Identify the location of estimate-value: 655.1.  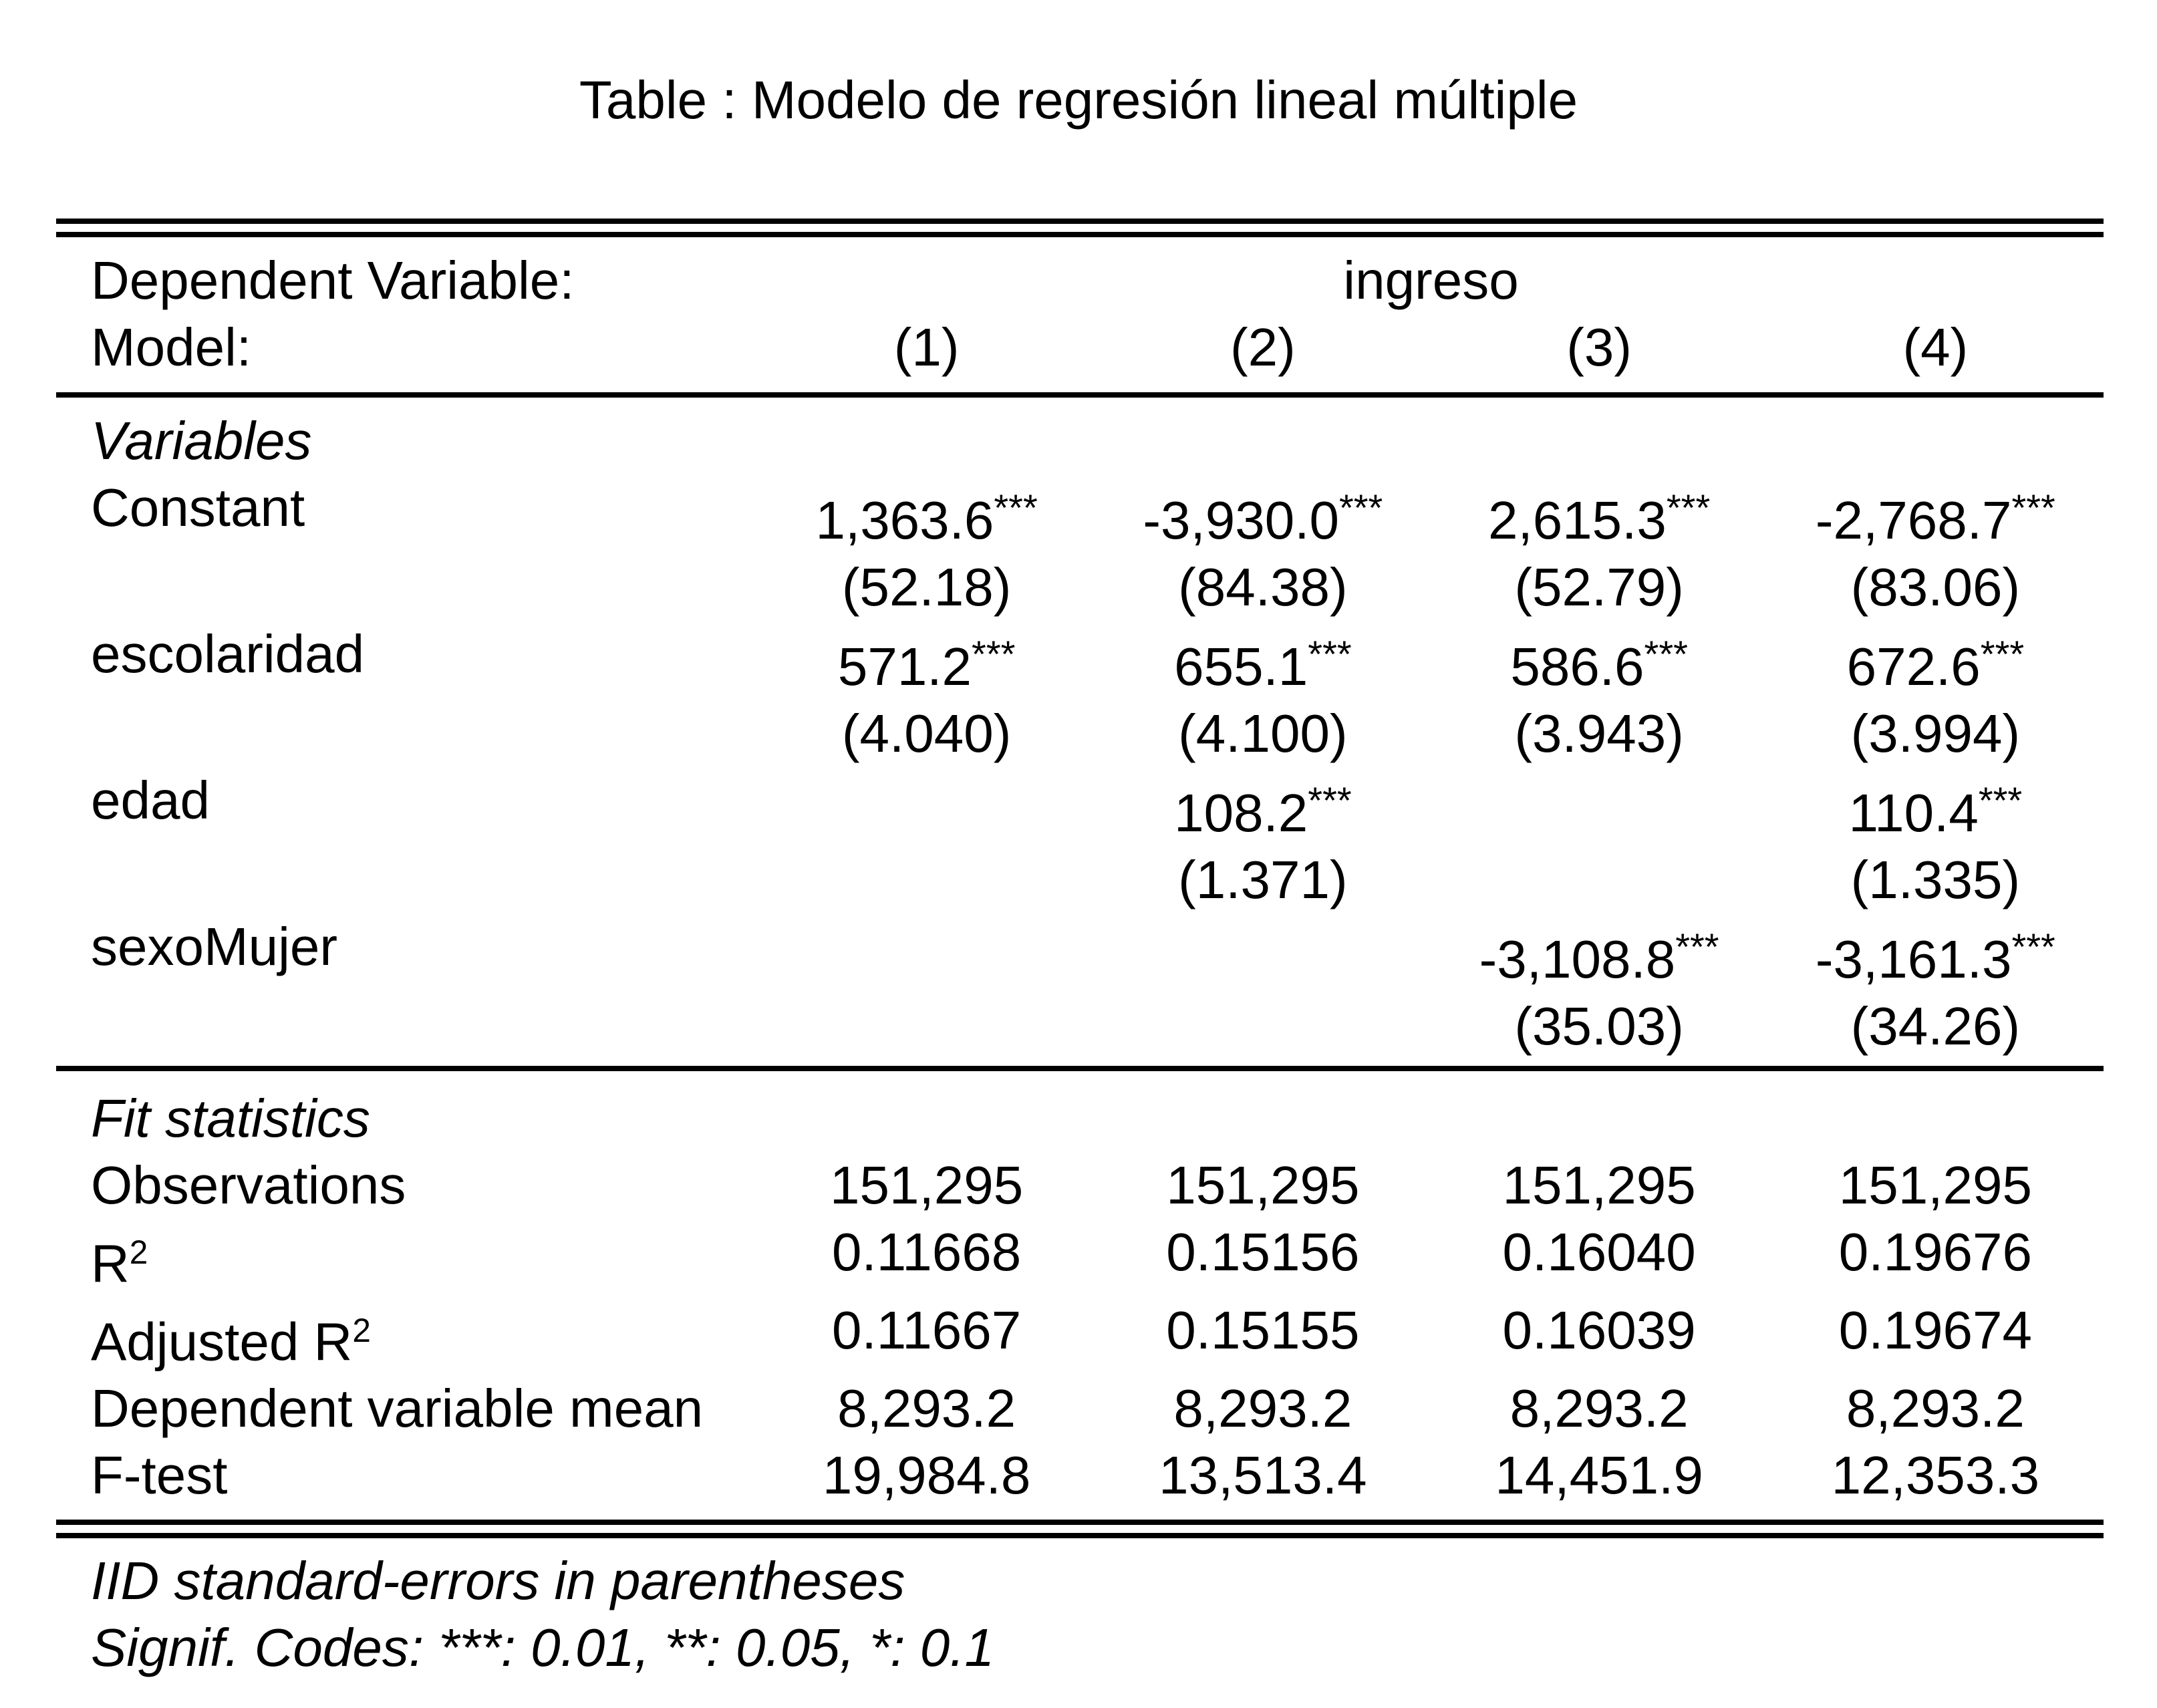
(1241, 666).